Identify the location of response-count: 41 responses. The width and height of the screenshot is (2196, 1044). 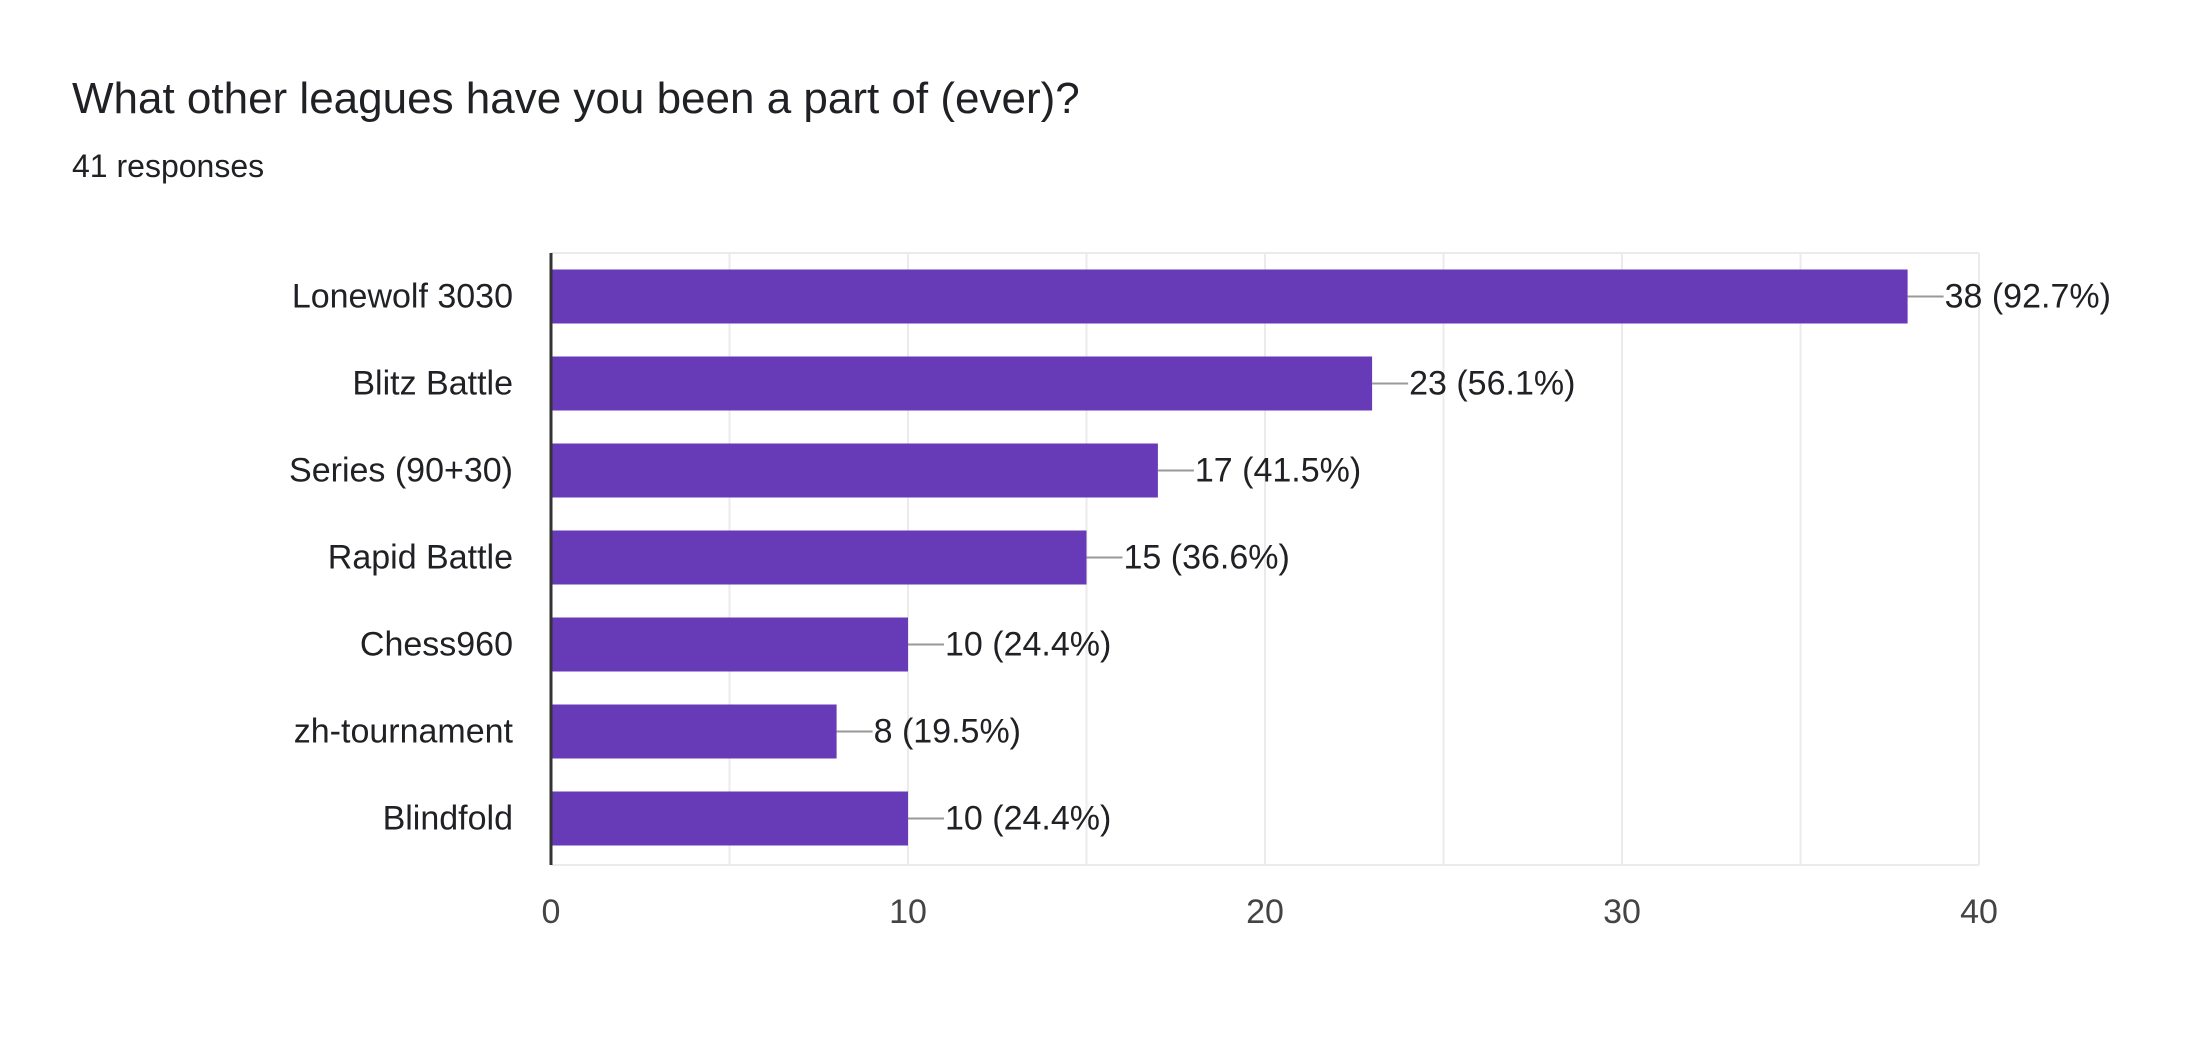
(168, 166).